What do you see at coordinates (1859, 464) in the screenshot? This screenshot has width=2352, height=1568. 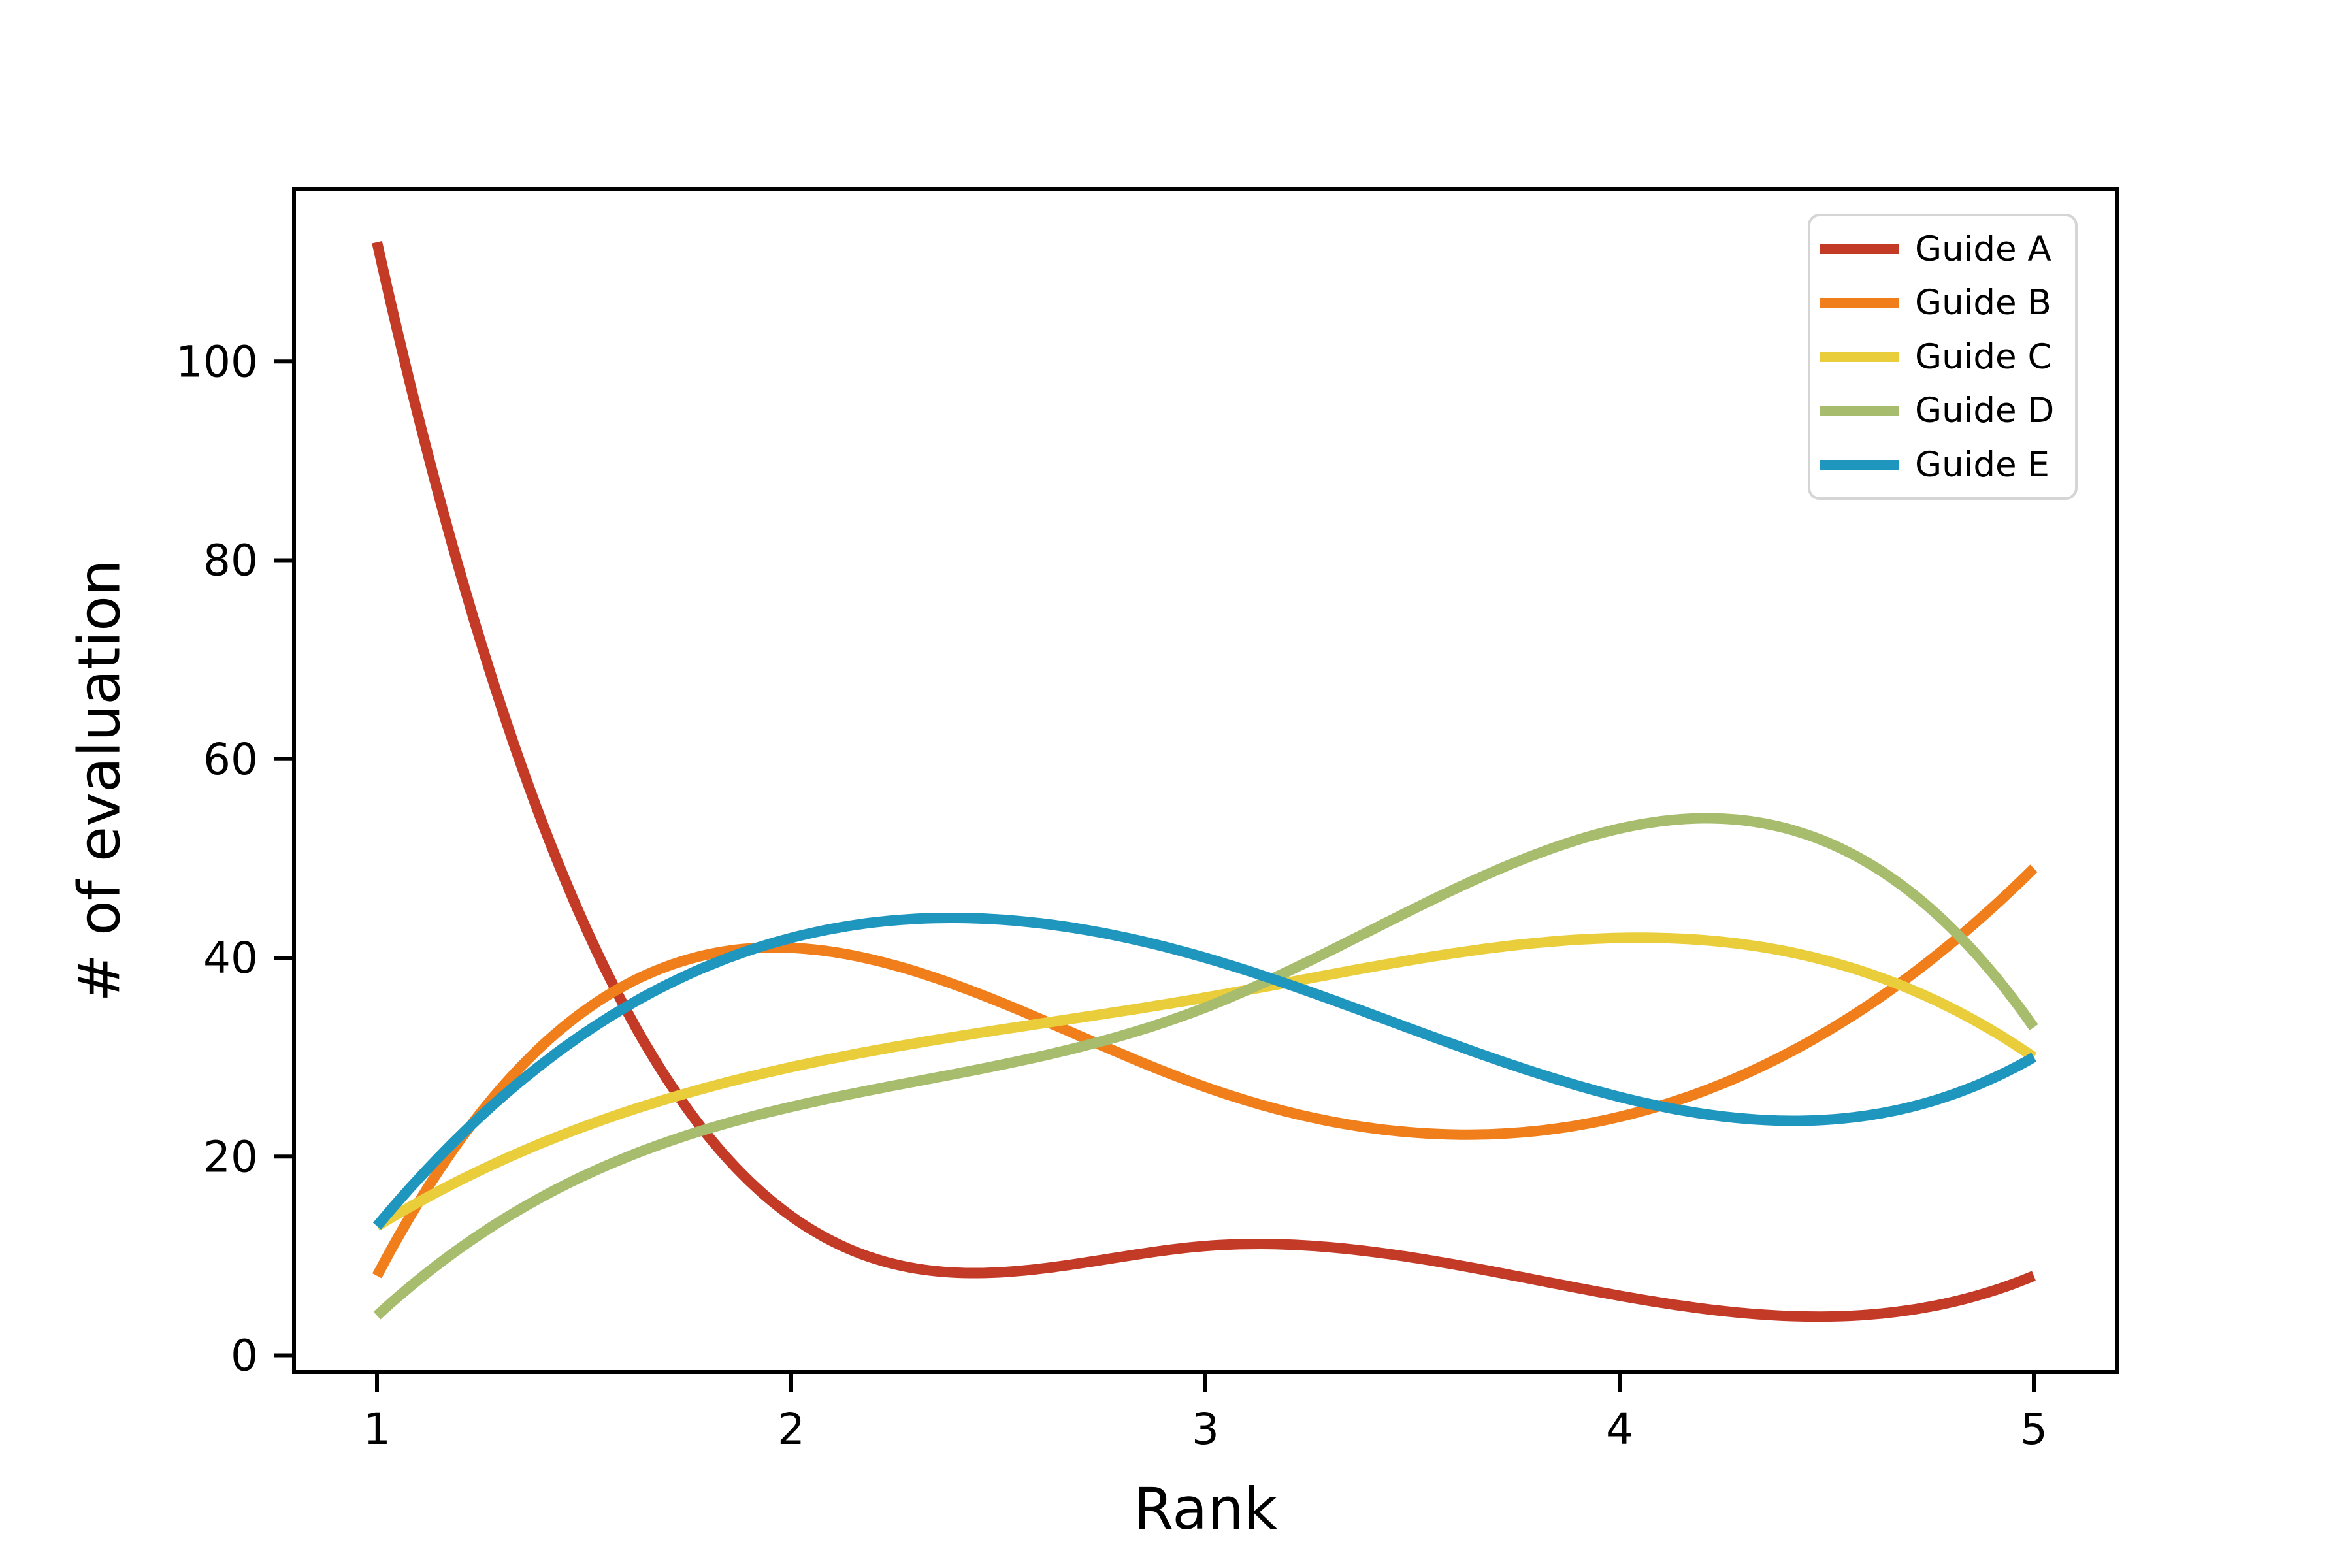 I see `legend-swatch-guide-e` at bounding box center [1859, 464].